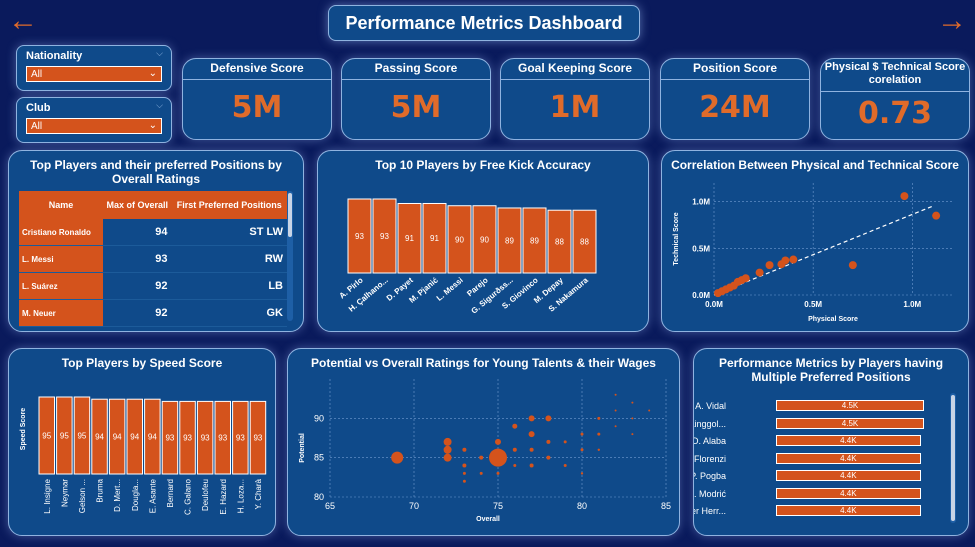 The image size is (975, 547). I want to click on column-header: Max of Overall, so click(137, 205).